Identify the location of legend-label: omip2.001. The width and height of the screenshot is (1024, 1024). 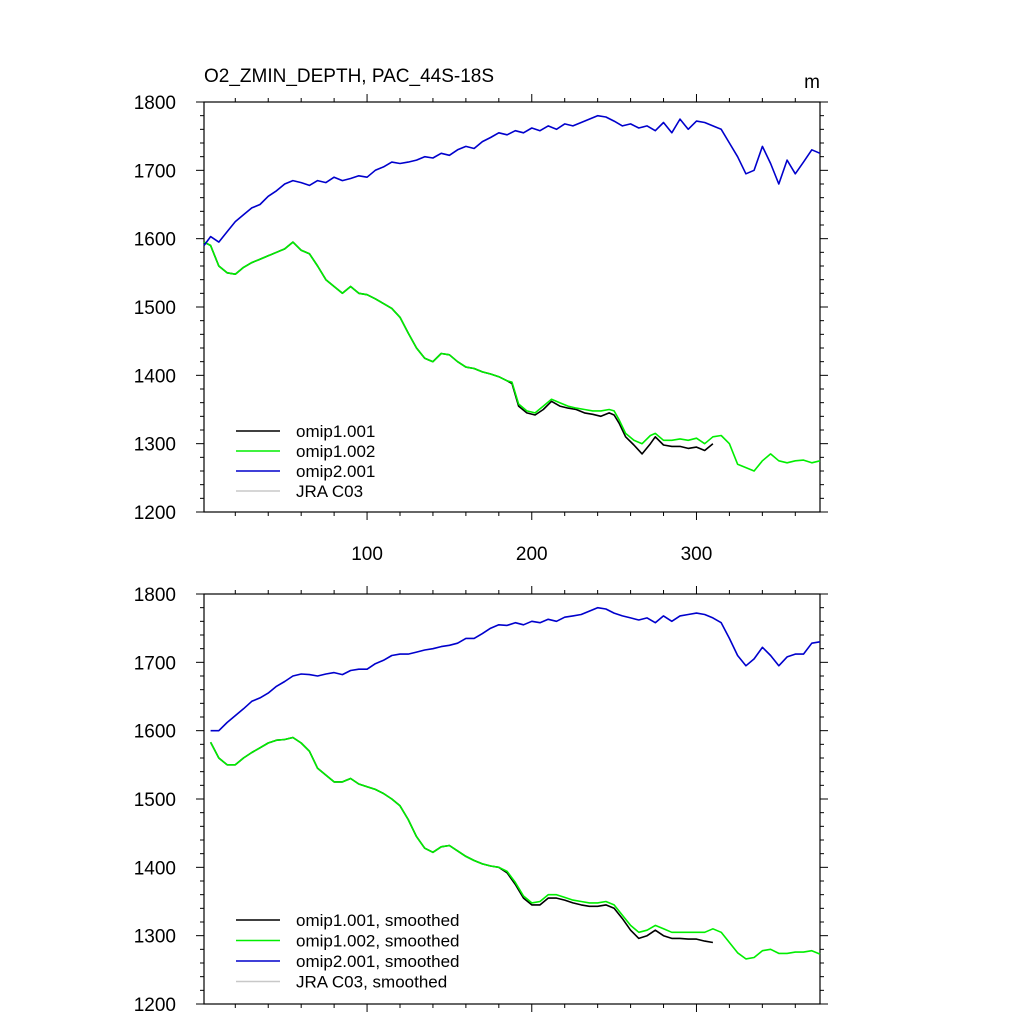
(335, 471).